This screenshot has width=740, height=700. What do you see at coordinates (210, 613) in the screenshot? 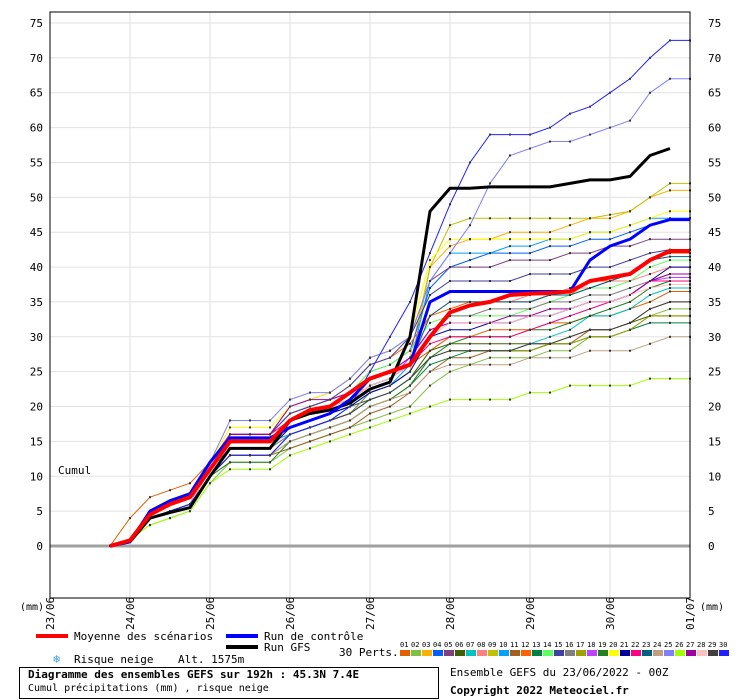
I see `x-tick-label: 25/06` at bounding box center [210, 613].